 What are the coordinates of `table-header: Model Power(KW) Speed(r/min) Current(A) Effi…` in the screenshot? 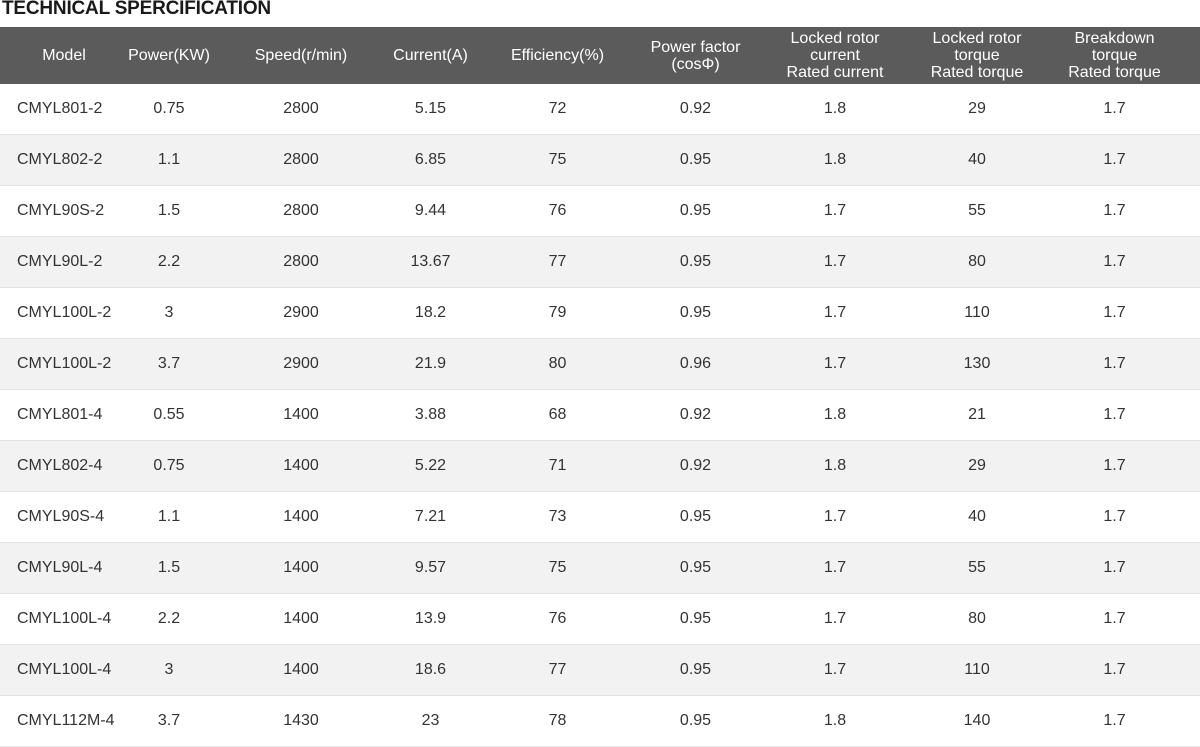 It's located at (600, 55).